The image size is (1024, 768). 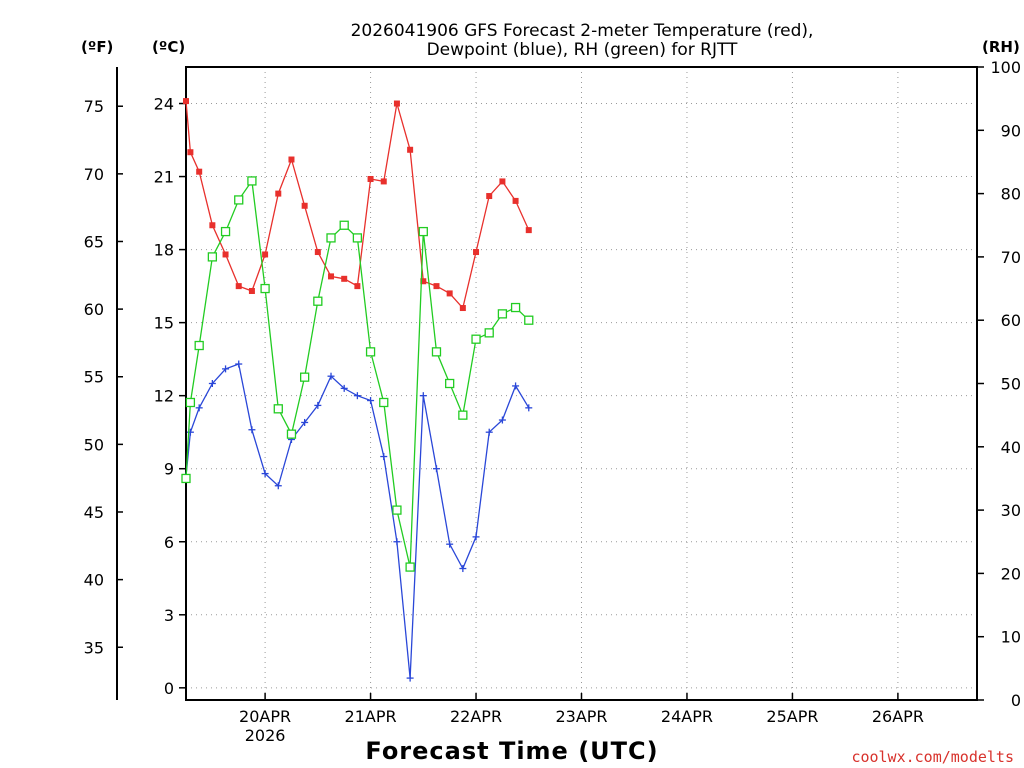 I want to click on rh-tick-label: 0, so click(x=1016, y=700).